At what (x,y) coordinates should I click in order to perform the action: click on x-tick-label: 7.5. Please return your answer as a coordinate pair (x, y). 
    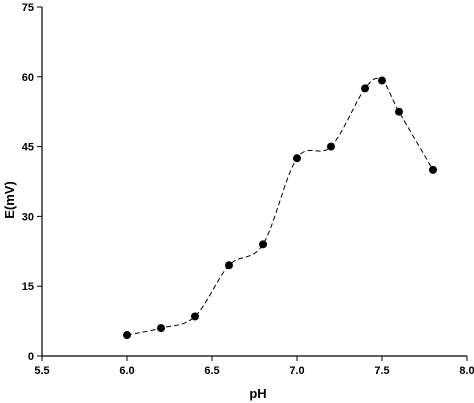
    Looking at the image, I should click on (381, 371).